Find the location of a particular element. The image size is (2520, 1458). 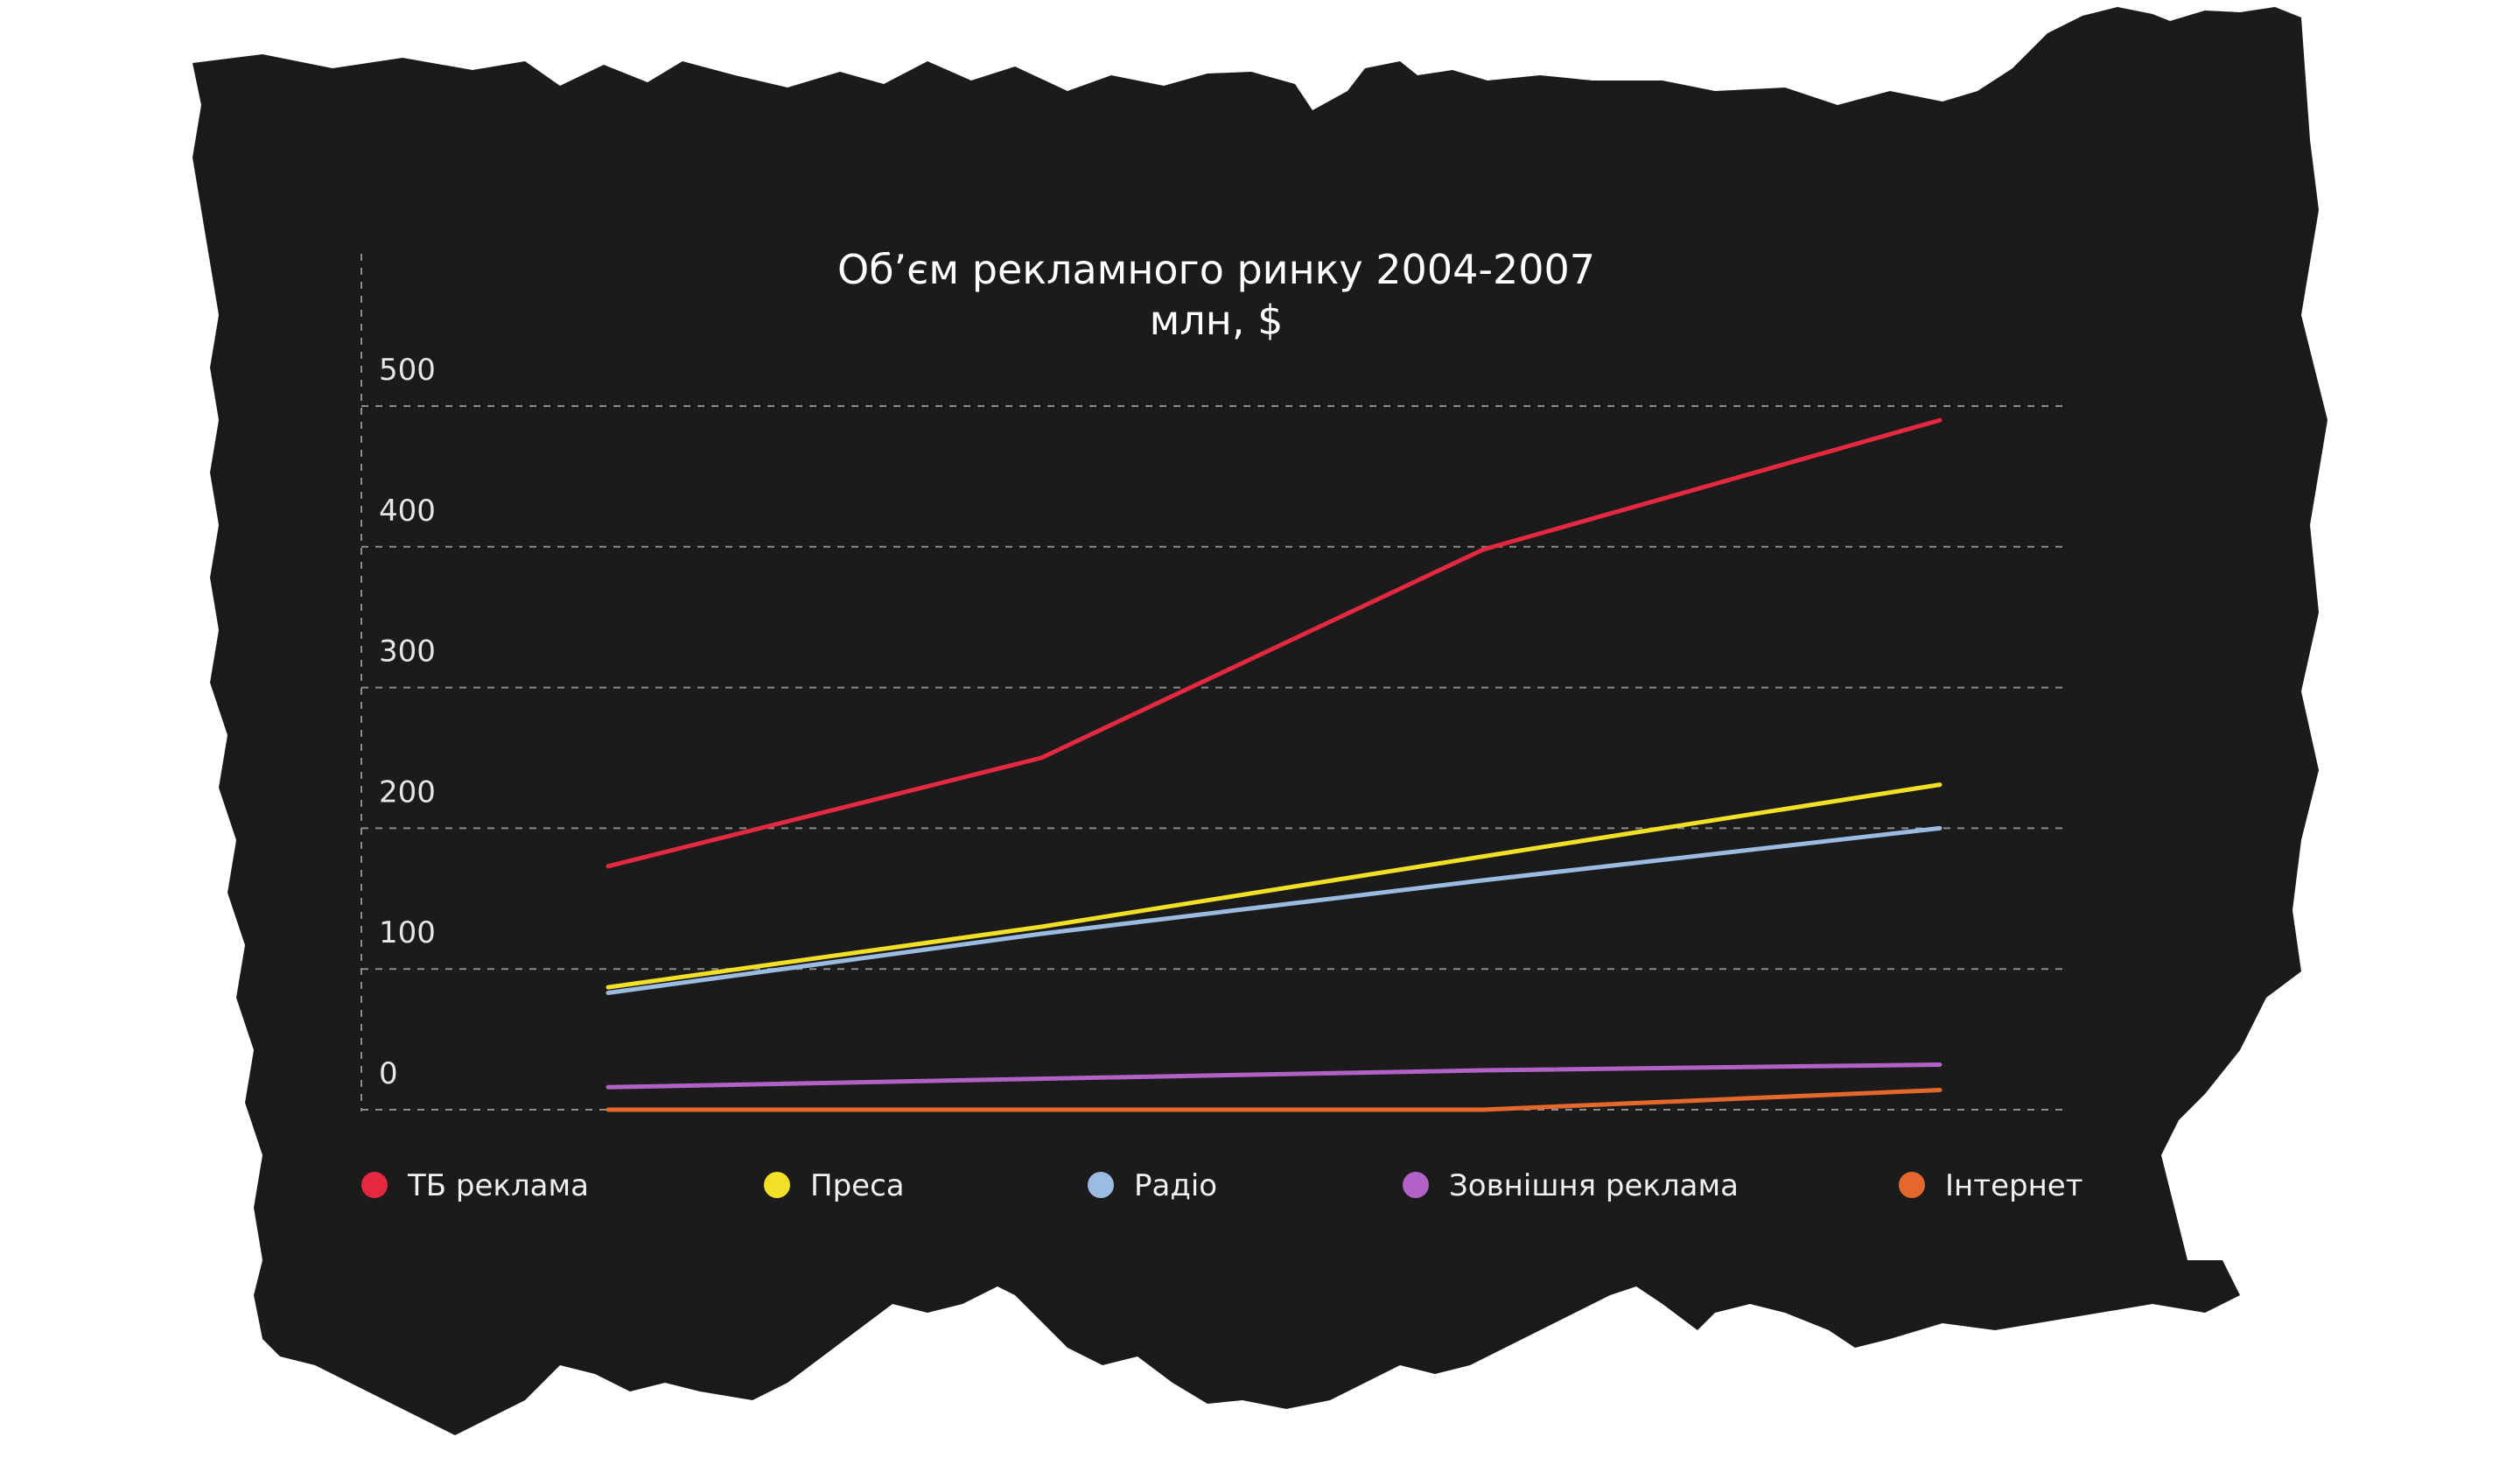

y-tick-label: 100 is located at coordinates (407, 932).